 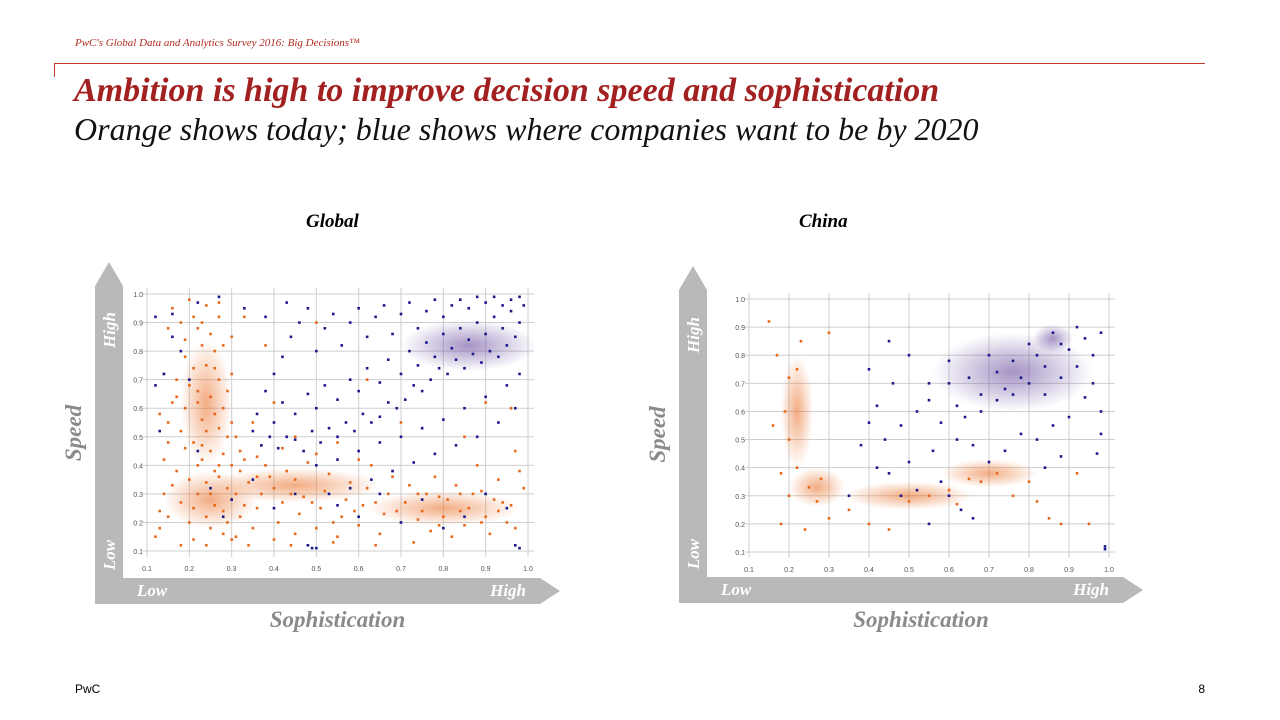 What do you see at coordinates (443, 569) in the screenshot?
I see `global-x-tick-label: 0.8` at bounding box center [443, 569].